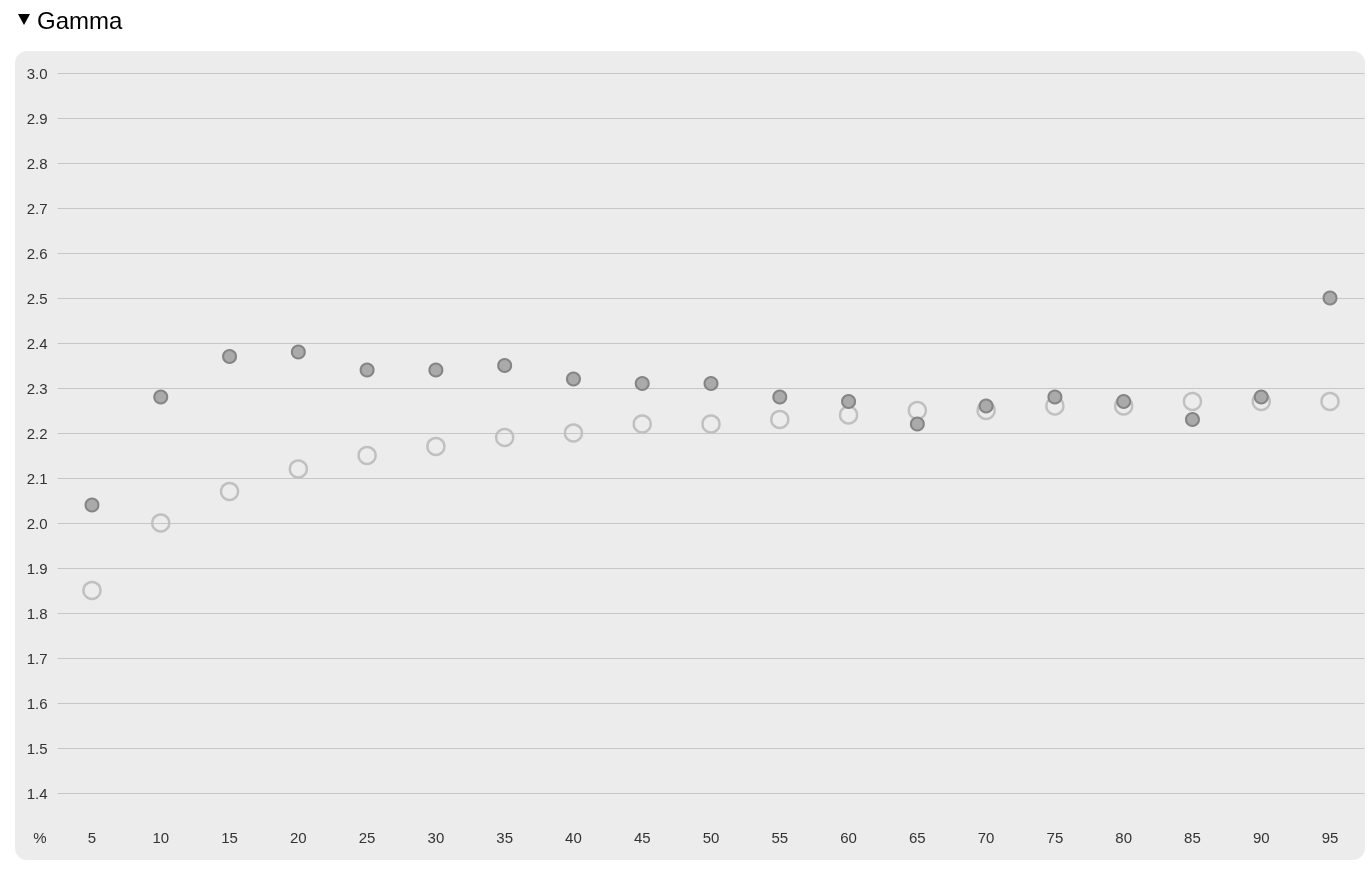  I want to click on x-tick-label: 85, so click(1192, 837).